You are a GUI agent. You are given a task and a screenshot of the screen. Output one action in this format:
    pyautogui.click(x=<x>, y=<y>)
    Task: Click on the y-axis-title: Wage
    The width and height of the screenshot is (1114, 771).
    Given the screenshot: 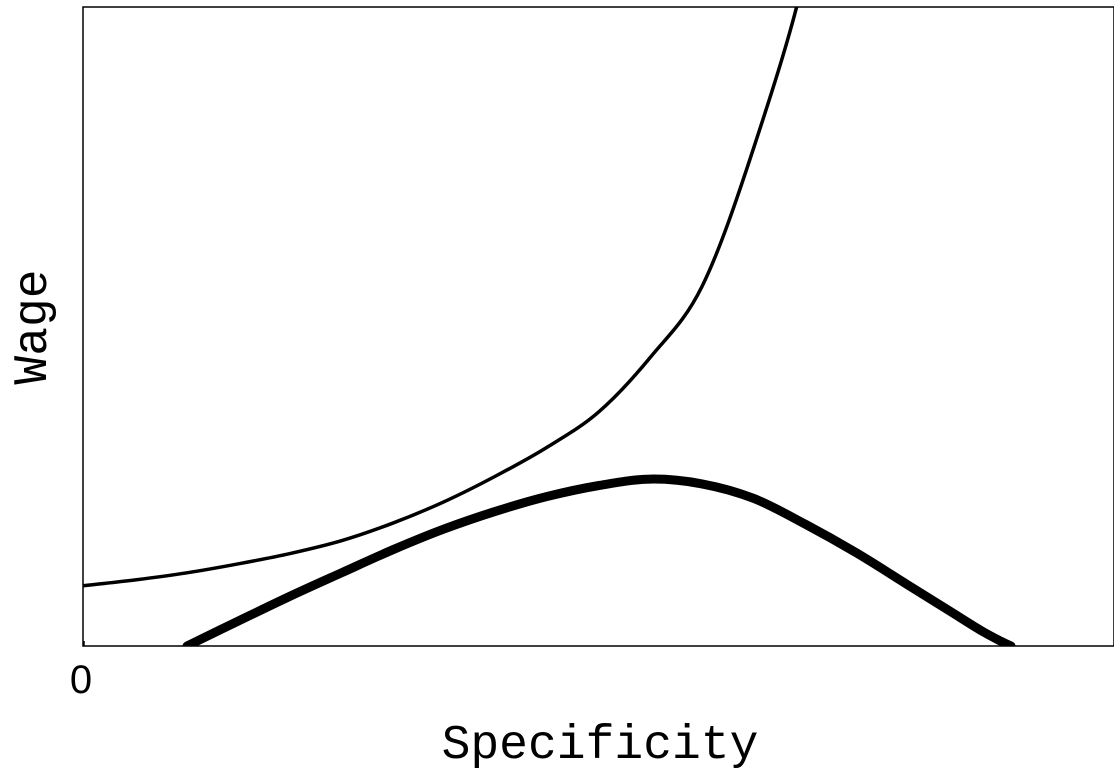 What is the action you would take?
    pyautogui.click(x=34, y=326)
    